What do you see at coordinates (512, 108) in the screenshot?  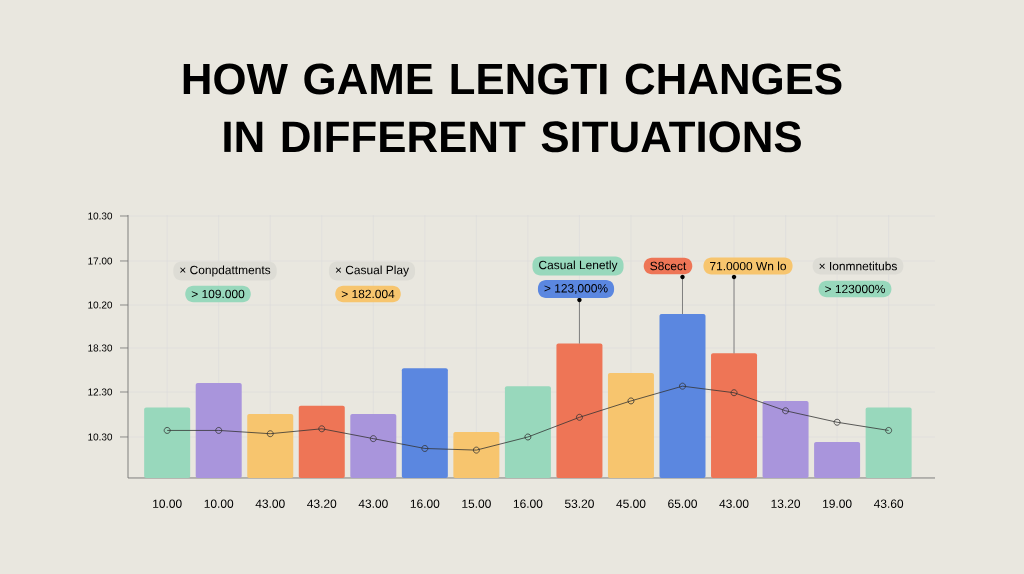 I see `chart-title: HOW GAME LENGTI CHANGES IN DIFFERENT SITUATIONS` at bounding box center [512, 108].